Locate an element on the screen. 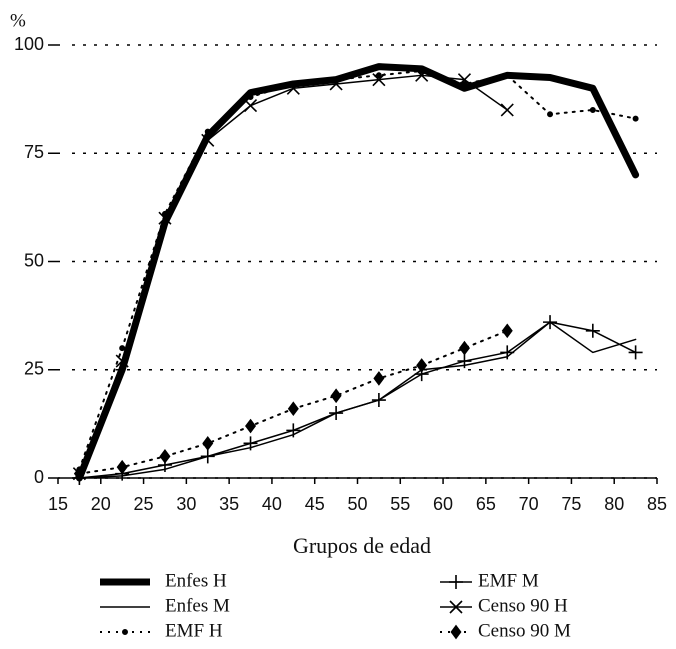 Image resolution: width=676 pixels, height=649 pixels. y-tick-label: 25 is located at coordinates (34, 369).